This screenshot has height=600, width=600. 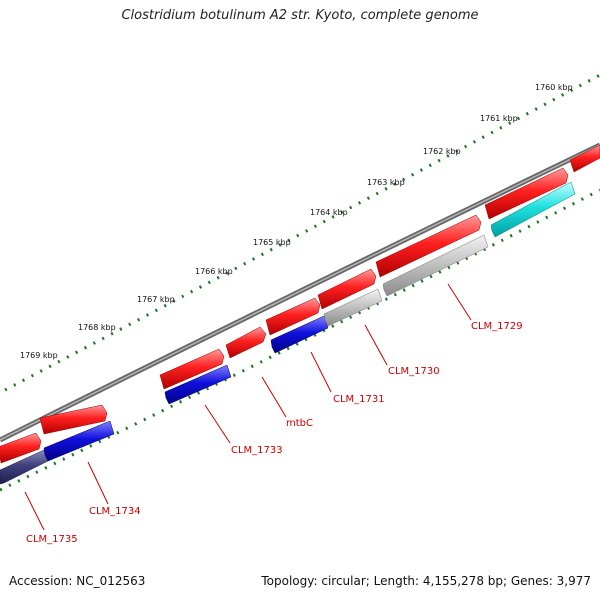 What do you see at coordinates (272, 242) in the screenshot?
I see `scale-label-1765: 1765 kbp` at bounding box center [272, 242].